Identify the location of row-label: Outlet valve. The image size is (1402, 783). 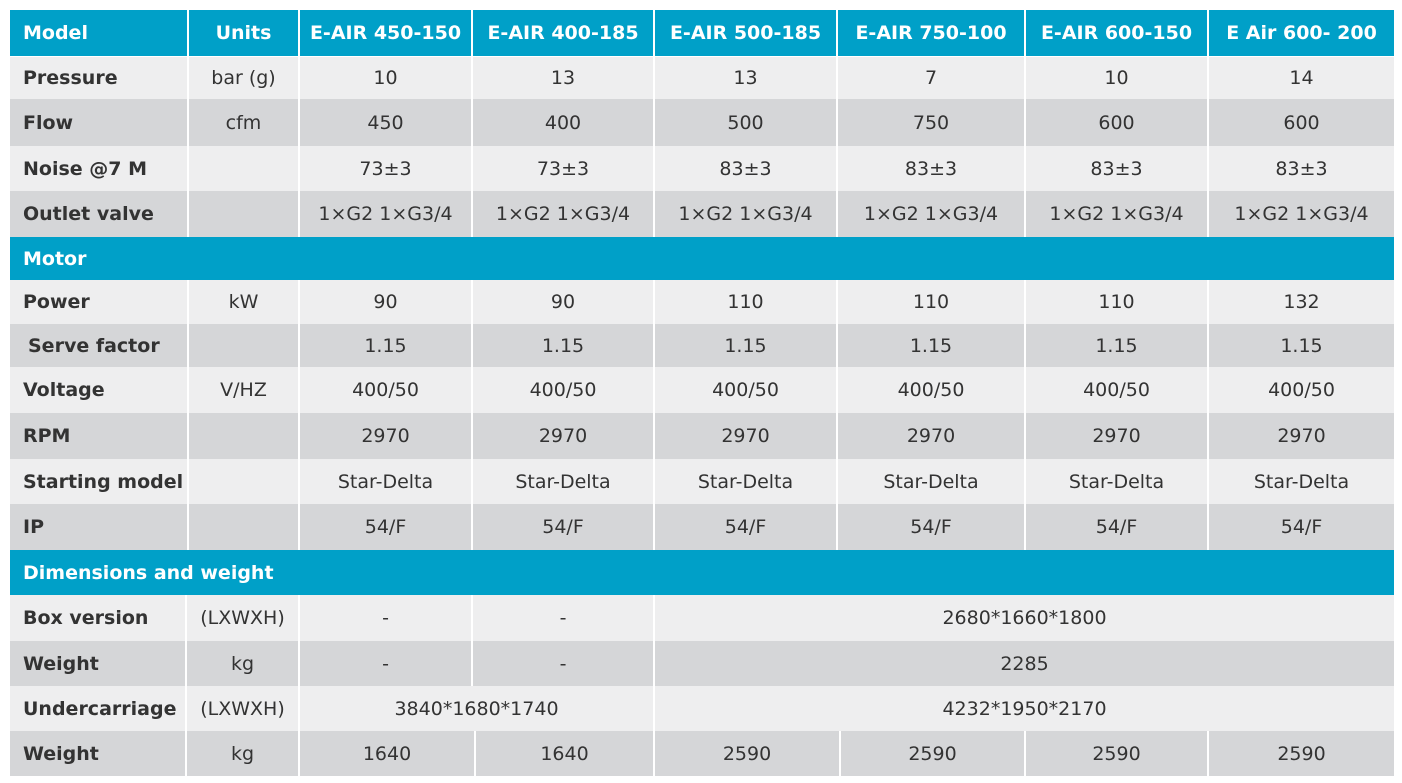
(99, 214).